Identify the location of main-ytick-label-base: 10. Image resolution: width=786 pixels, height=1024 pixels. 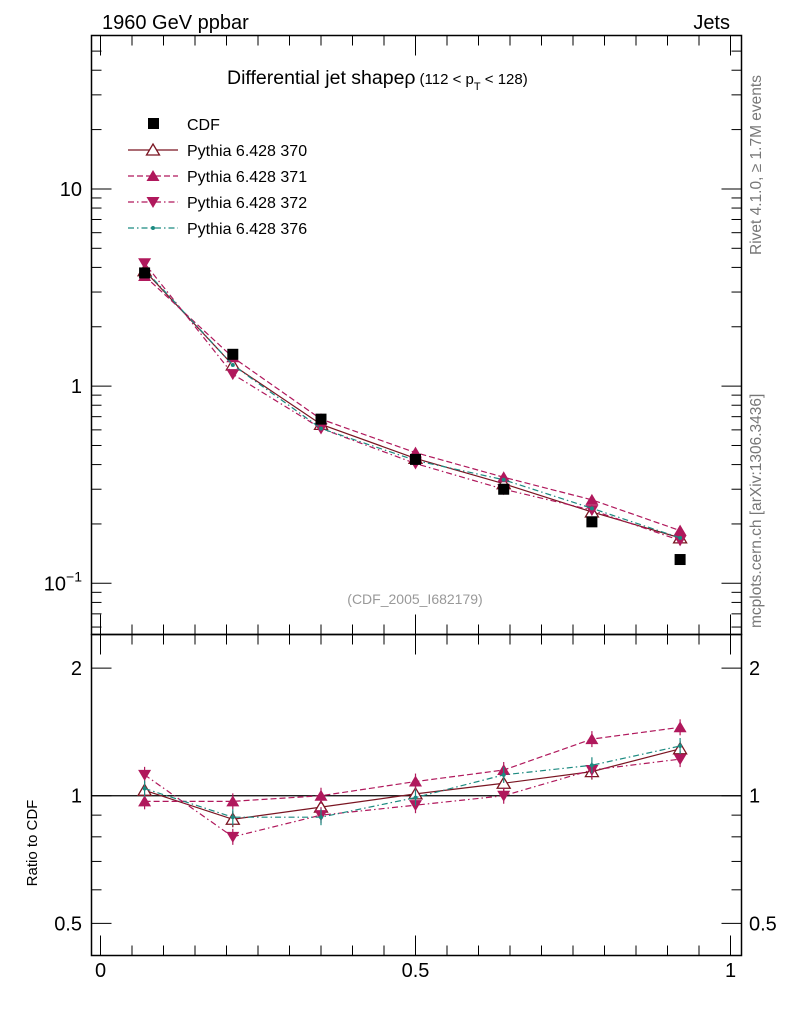
(55, 584).